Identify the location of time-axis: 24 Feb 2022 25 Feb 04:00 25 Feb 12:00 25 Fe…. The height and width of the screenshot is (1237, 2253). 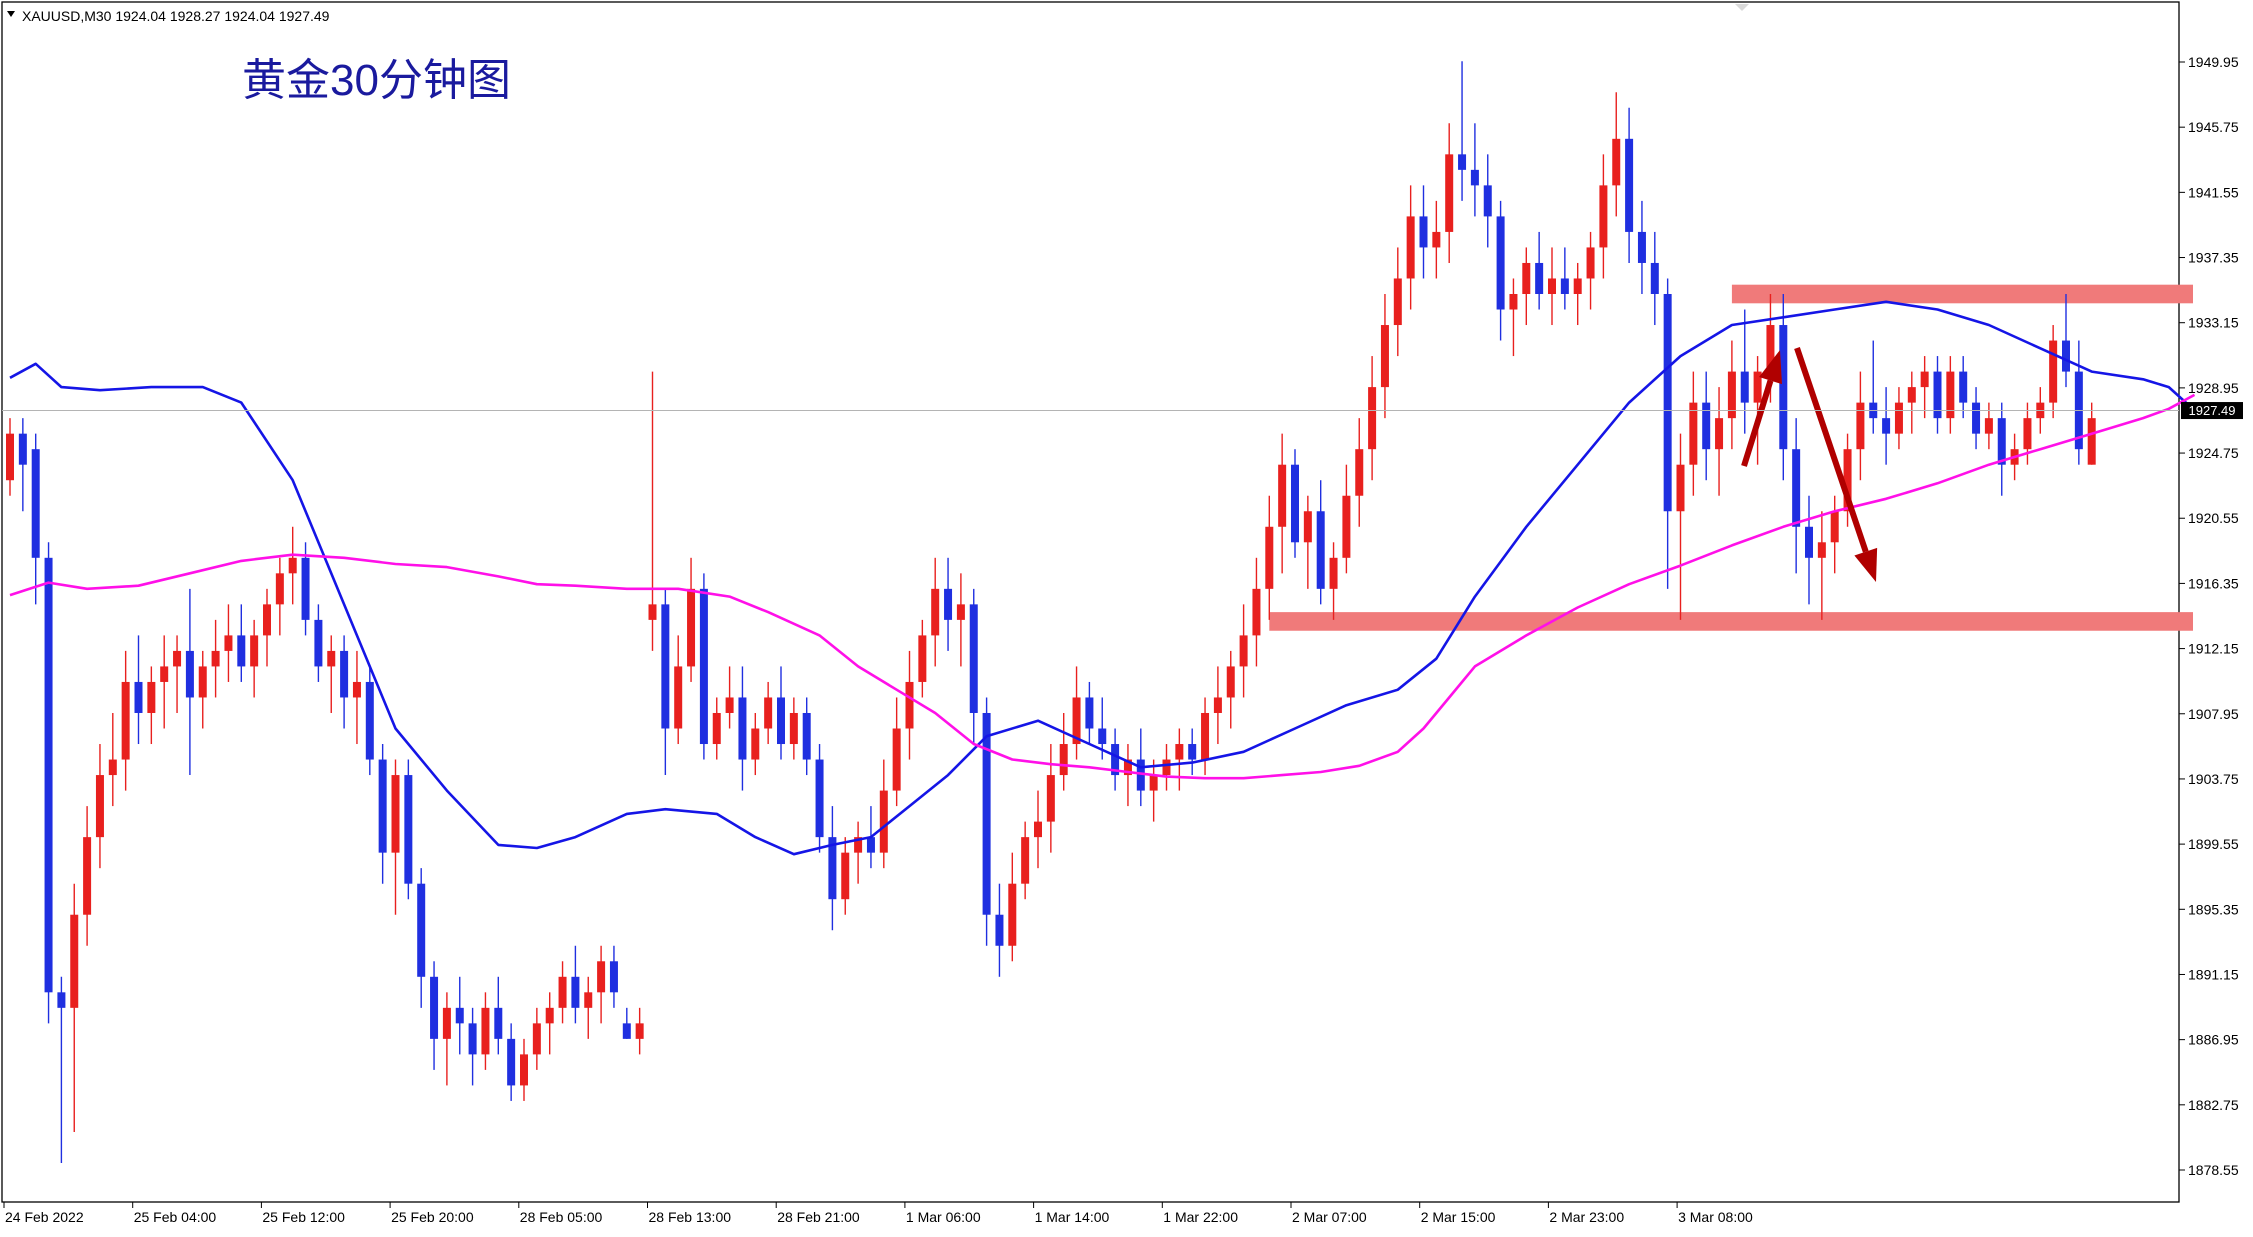
(878, 1213).